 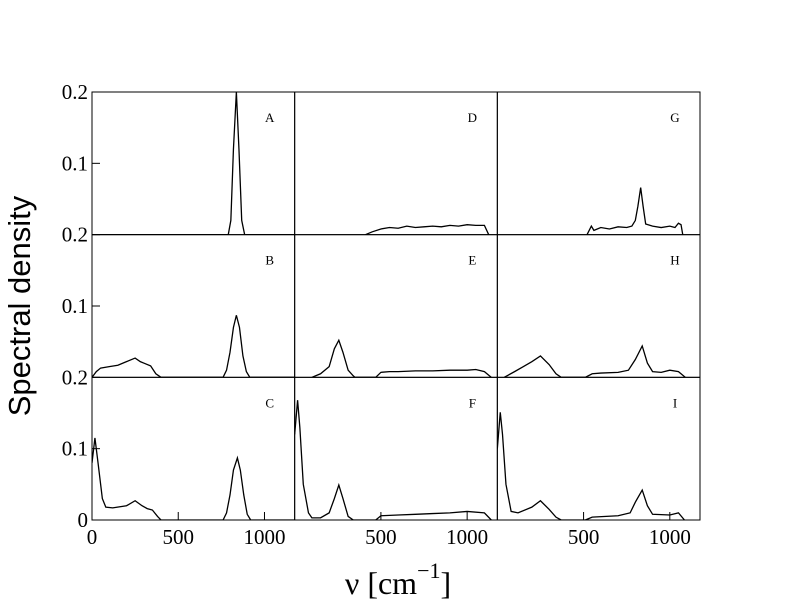 What do you see at coordinates (445, 583) in the screenshot?
I see `x-label-text: ]` at bounding box center [445, 583].